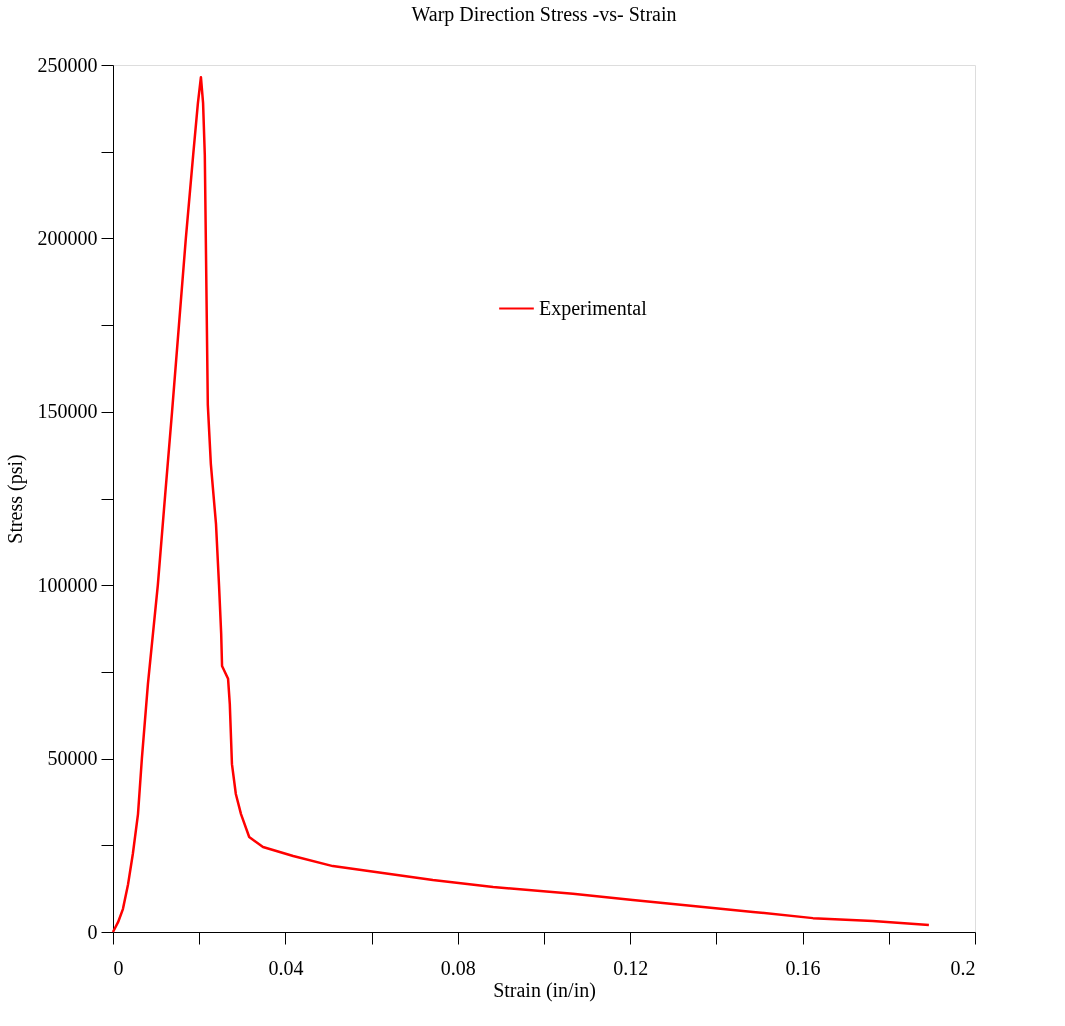 This screenshot has height=1026, width=1065. What do you see at coordinates (544, 990) in the screenshot?
I see `x-axis-title: Strain (in/in)` at bounding box center [544, 990].